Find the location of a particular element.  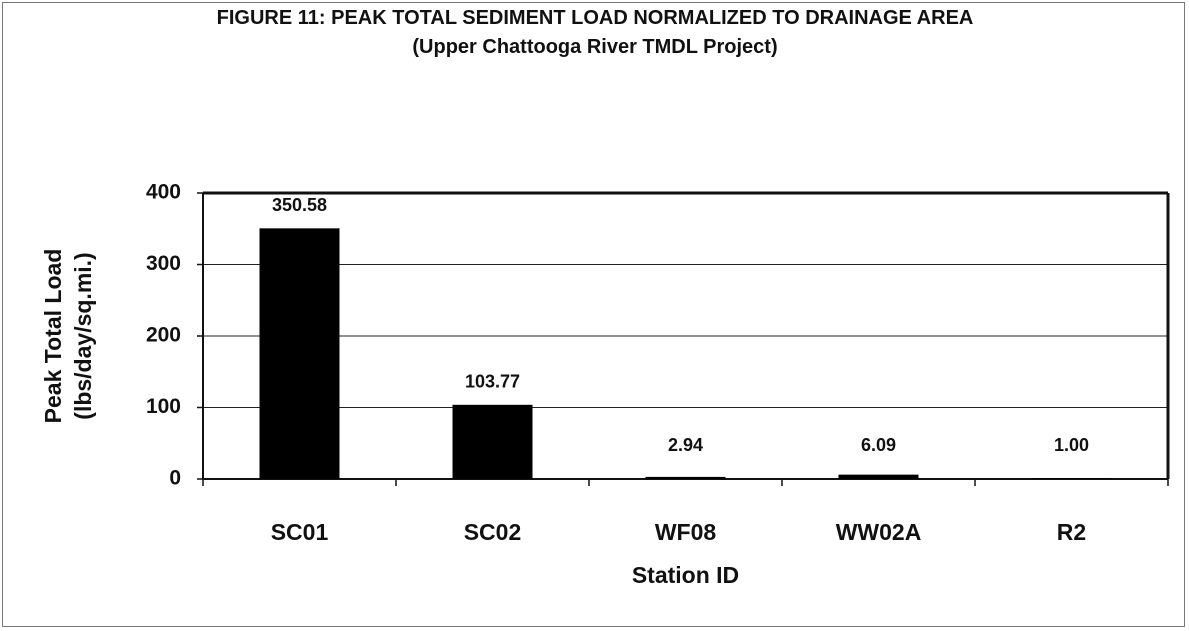

value-label: 2.94 is located at coordinates (685, 445).